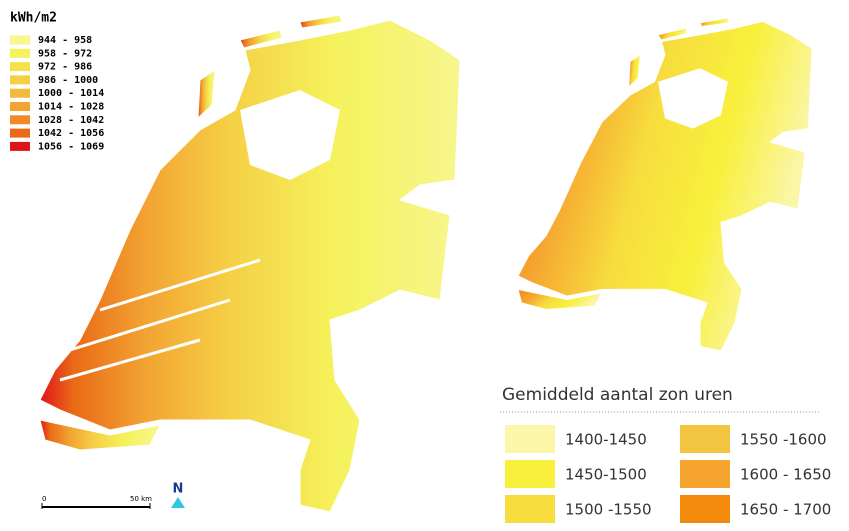 This screenshot has height=531, width=849. Describe the element at coordinates (617, 395) in the screenshot. I see `right-legend-title: Gemiddeld aantal zon uren` at that location.